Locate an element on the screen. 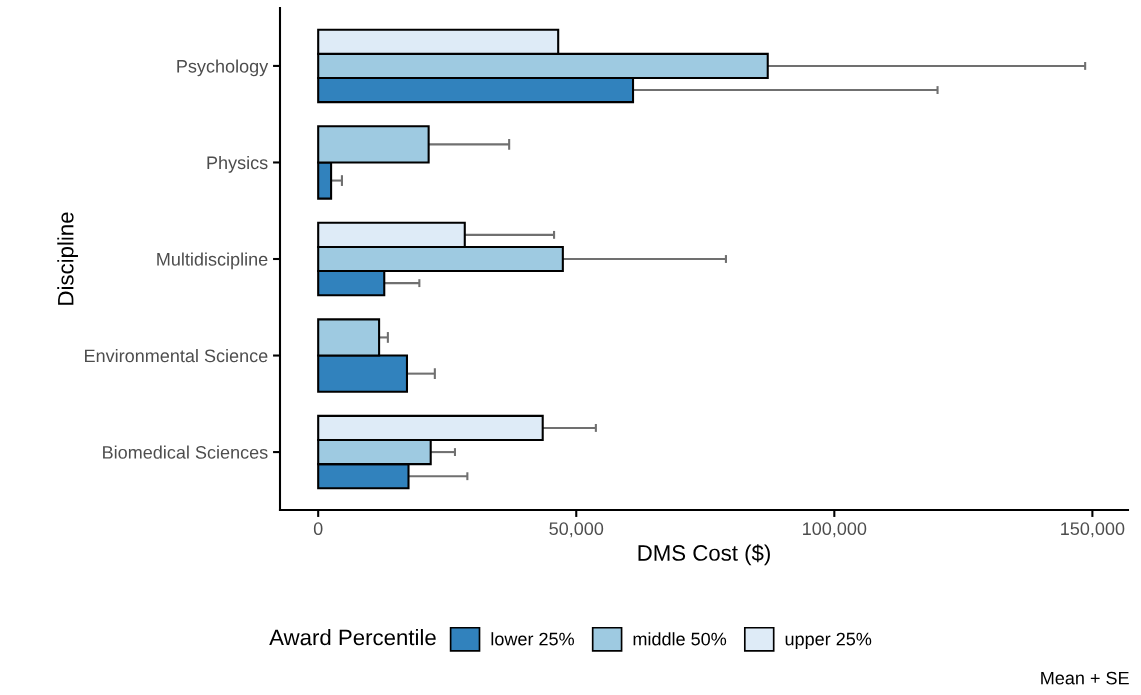 The image size is (1141, 695). x-tick-label: 0 is located at coordinates (318, 529).